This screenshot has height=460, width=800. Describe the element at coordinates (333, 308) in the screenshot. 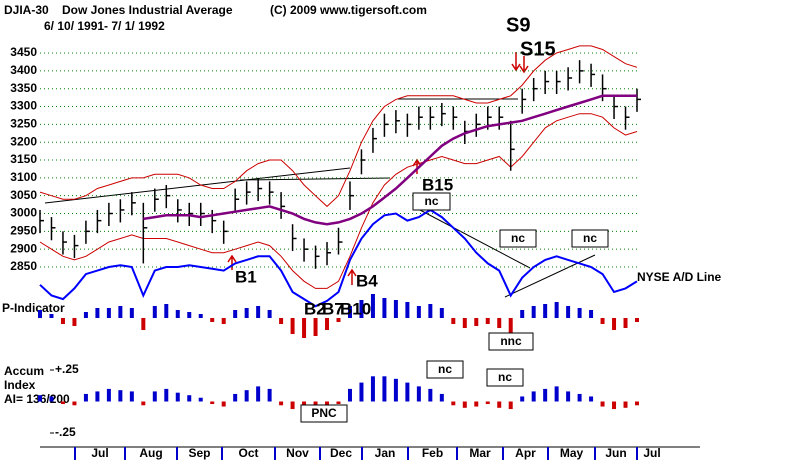

I see `signal-label: B7` at that location.